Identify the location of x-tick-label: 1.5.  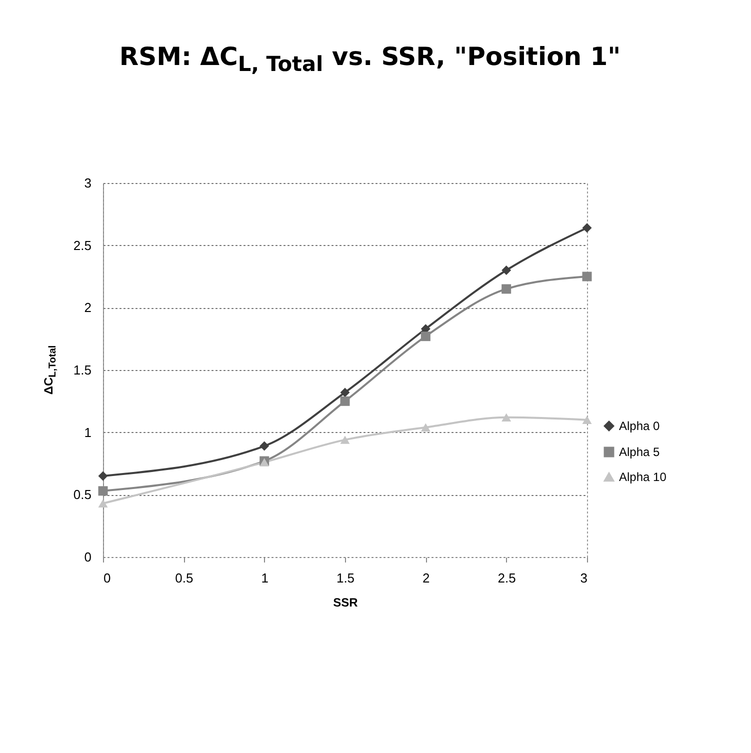
(345, 578).